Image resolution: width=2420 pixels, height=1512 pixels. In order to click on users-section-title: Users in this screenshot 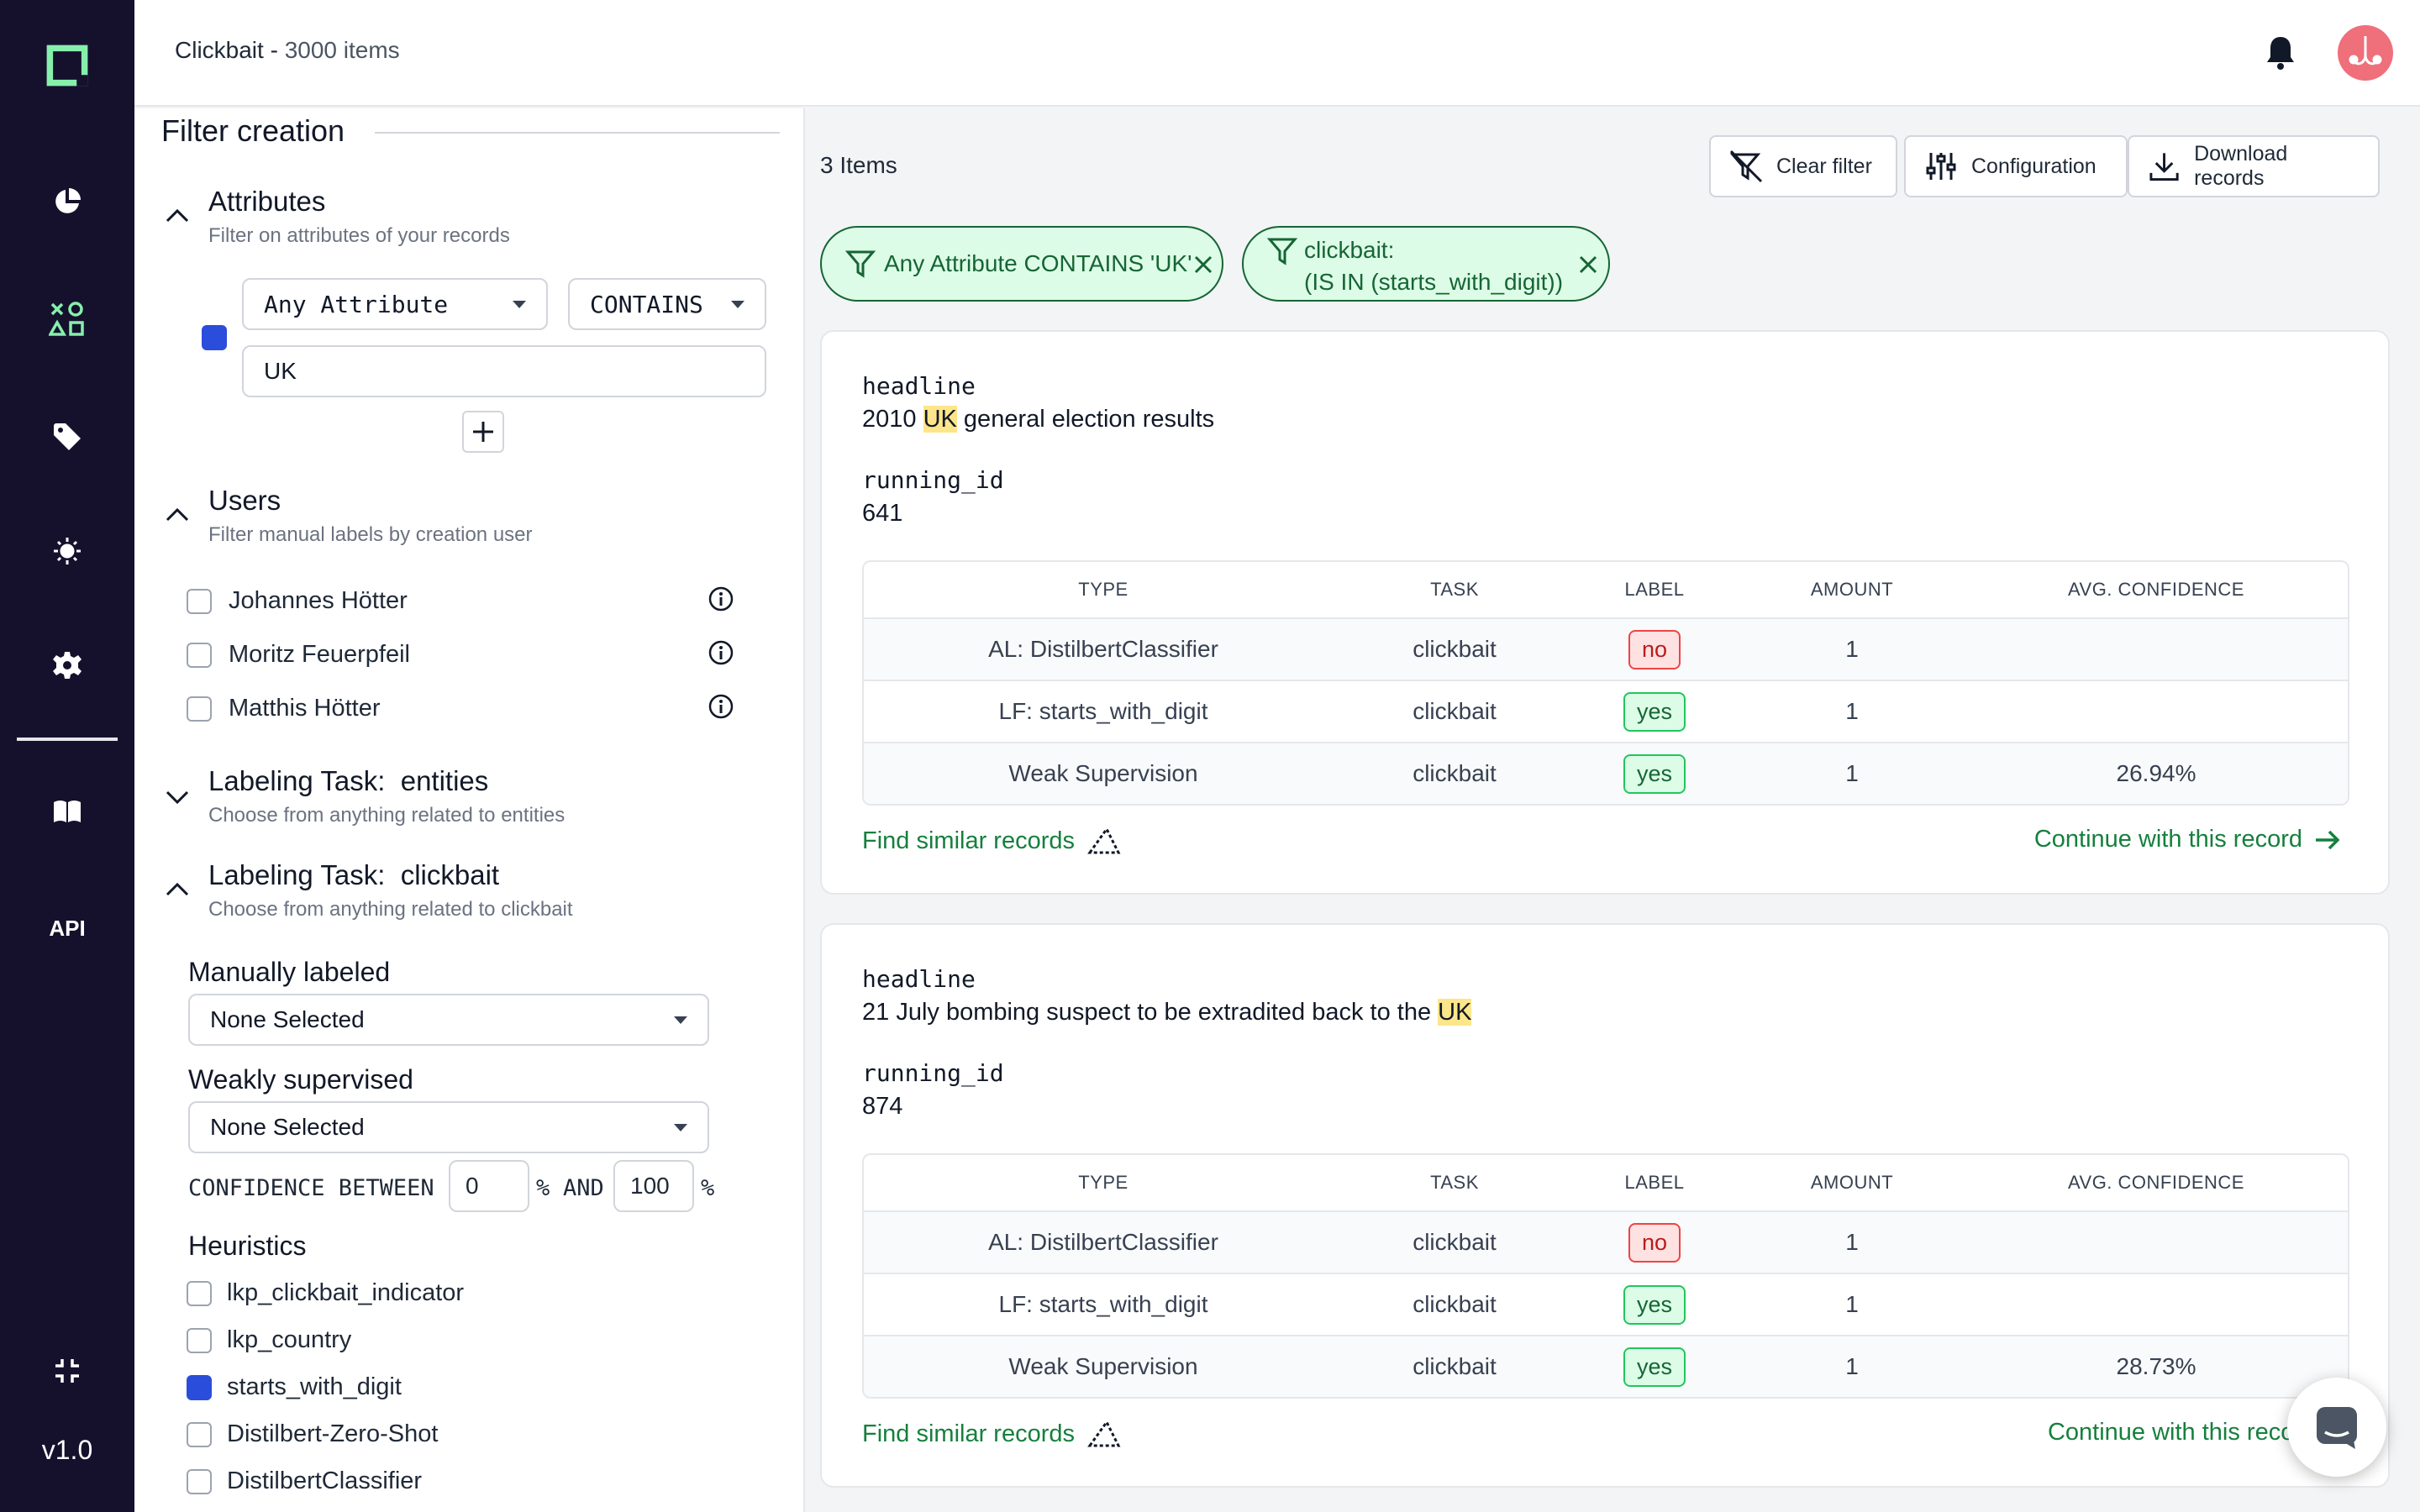, I will do `click(244, 500)`.